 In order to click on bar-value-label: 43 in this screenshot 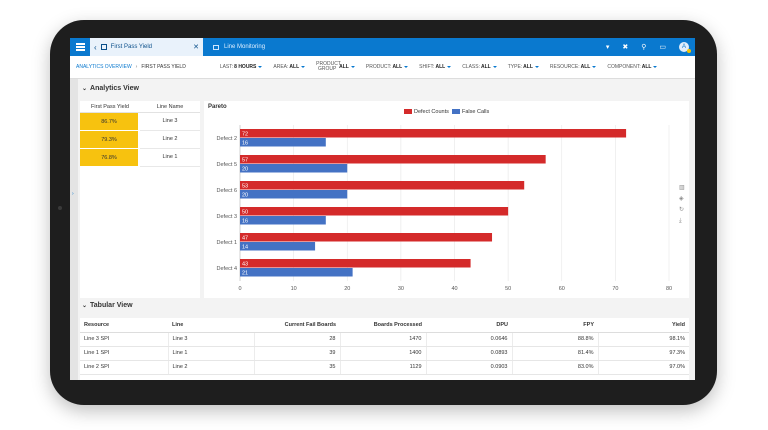, I will do `click(245, 265)`.